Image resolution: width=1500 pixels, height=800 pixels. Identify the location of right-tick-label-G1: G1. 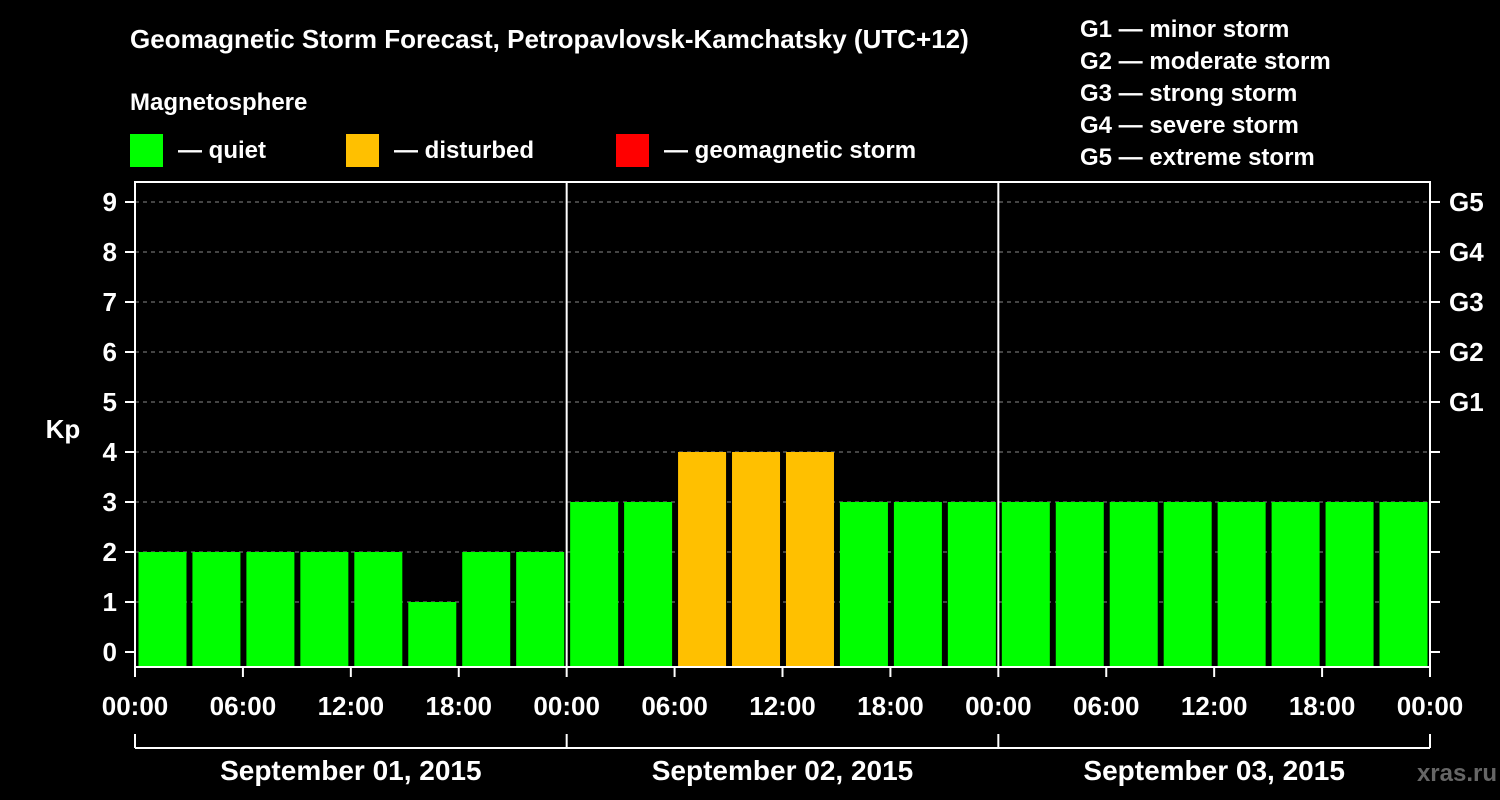
(1466, 402).